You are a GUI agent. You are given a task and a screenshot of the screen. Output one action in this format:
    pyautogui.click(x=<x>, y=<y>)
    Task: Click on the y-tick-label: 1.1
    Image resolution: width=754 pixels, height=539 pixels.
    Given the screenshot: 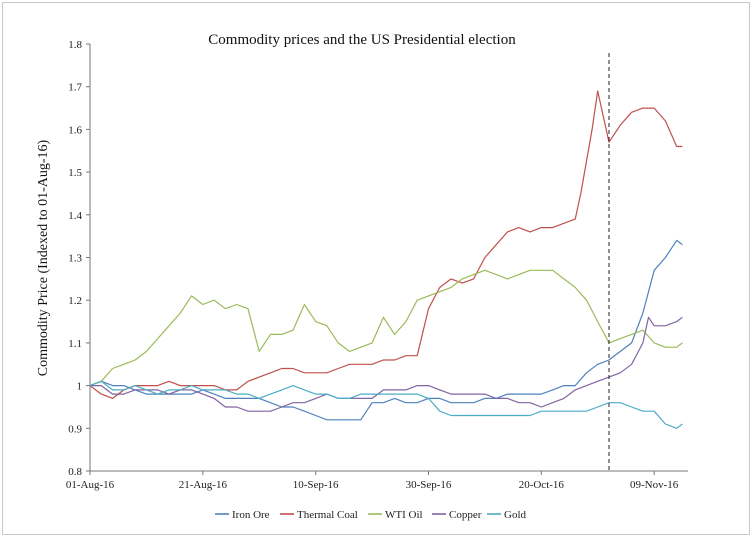 What is the action you would take?
    pyautogui.click(x=75, y=344)
    